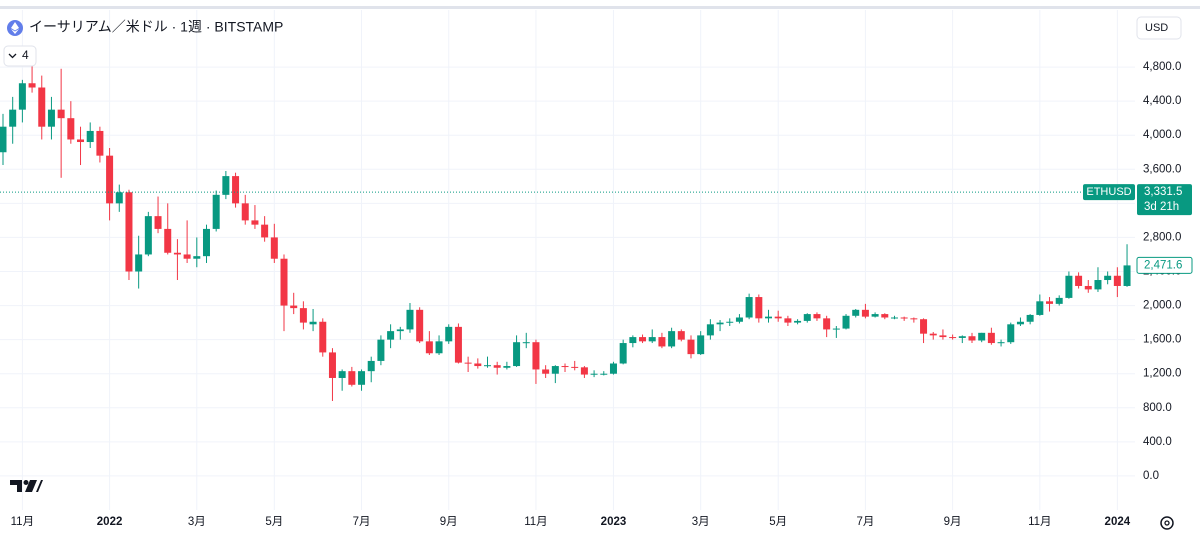  What do you see at coordinates (25, 55) in the screenshot?
I see `indicator-count: 4` at bounding box center [25, 55].